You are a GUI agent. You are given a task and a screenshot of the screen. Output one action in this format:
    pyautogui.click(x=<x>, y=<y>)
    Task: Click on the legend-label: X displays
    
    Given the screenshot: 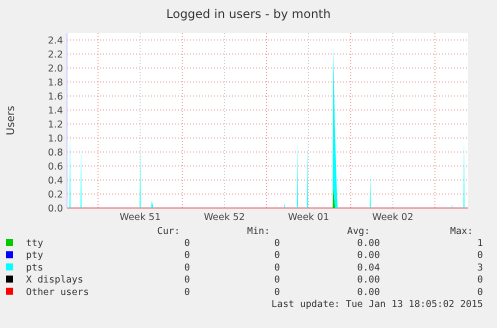 What is the action you would take?
    pyautogui.click(x=55, y=280)
    